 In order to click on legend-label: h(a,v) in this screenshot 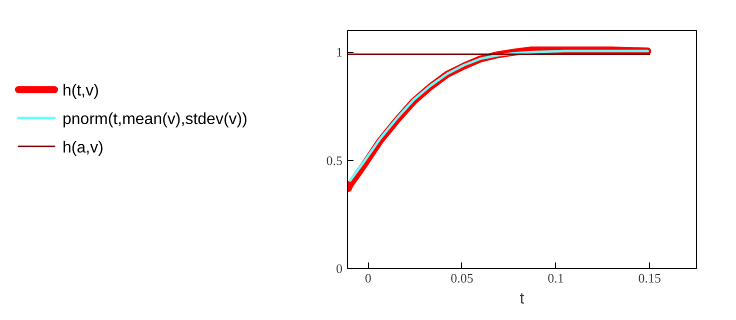, I will do `click(83, 148)`.